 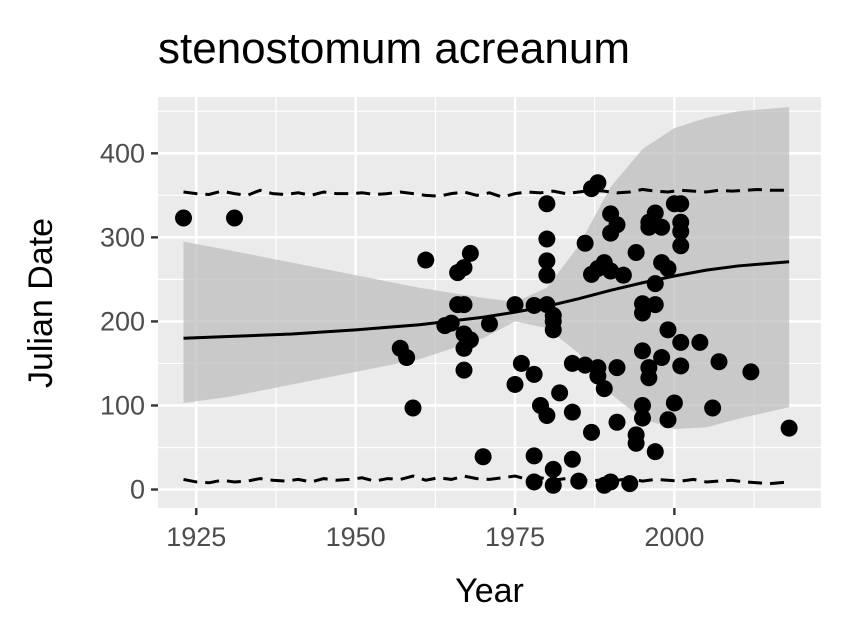 What do you see at coordinates (356, 537) in the screenshot?
I see `x-tick-label: 1950` at bounding box center [356, 537].